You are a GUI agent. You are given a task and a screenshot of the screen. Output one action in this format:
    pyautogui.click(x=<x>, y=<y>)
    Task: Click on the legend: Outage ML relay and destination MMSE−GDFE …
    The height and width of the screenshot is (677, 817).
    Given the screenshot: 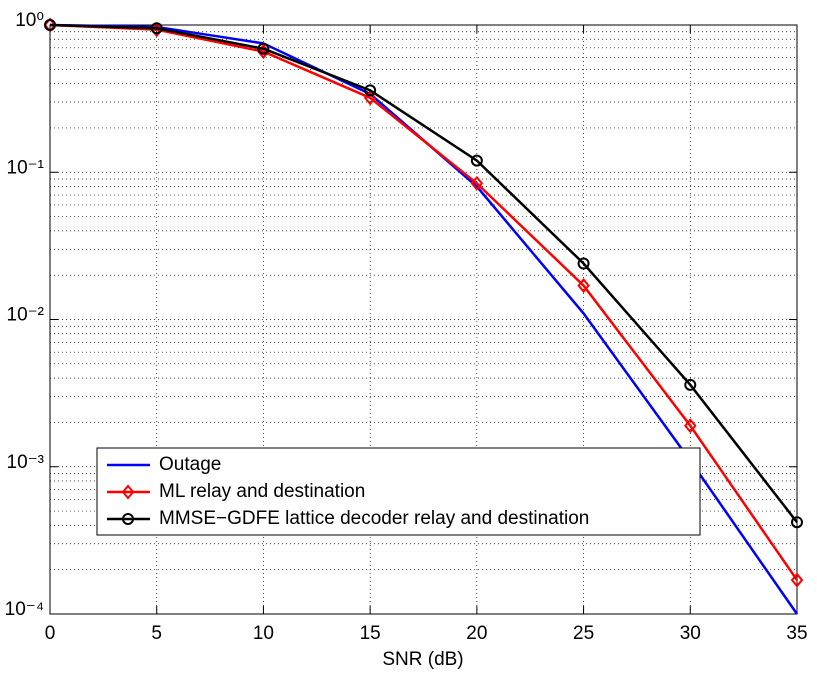 What is the action you would take?
    pyautogui.click(x=398, y=491)
    